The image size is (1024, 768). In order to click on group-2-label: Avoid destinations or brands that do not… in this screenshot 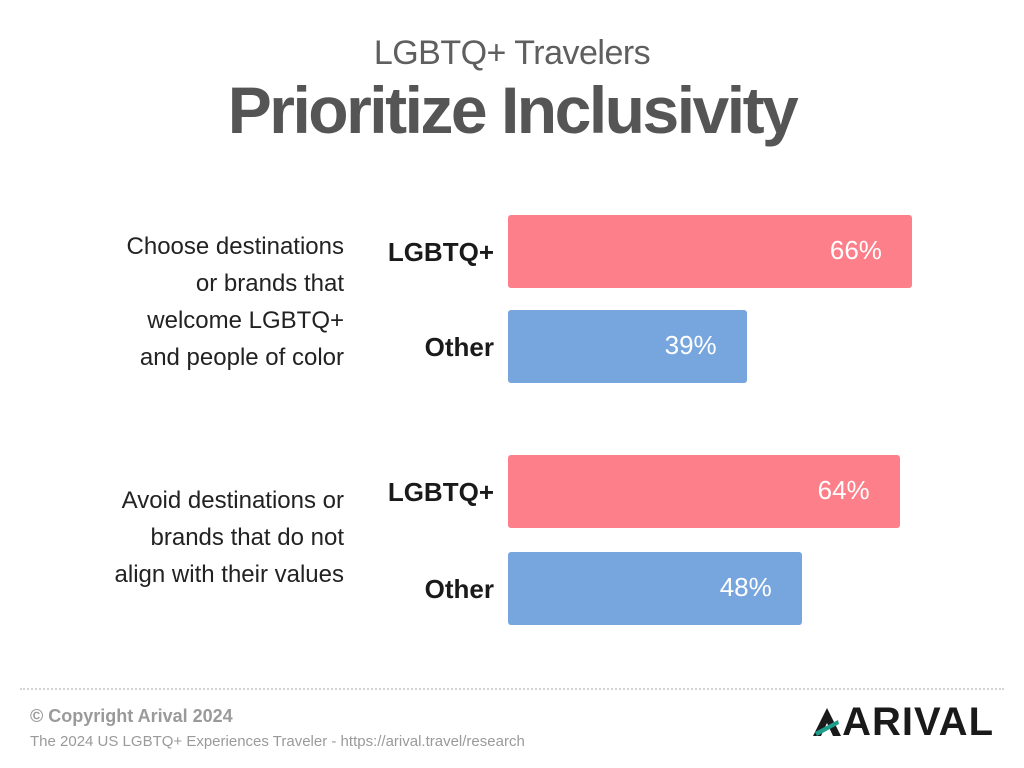, I will do `click(194, 537)`.